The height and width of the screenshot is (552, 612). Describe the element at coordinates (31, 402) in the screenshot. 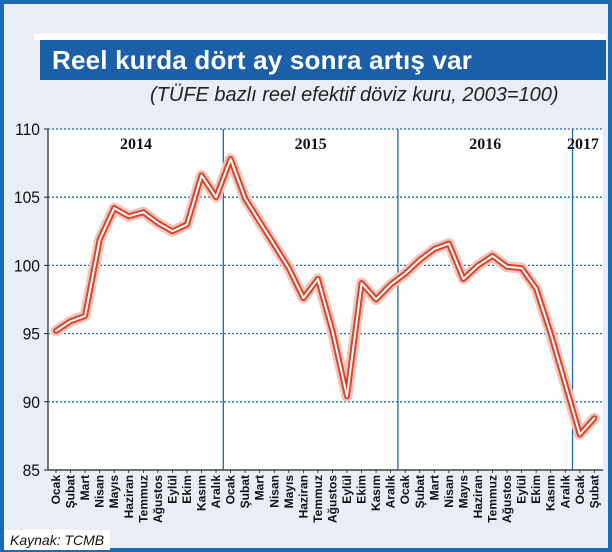

I see `y-tick-label: 90` at that location.